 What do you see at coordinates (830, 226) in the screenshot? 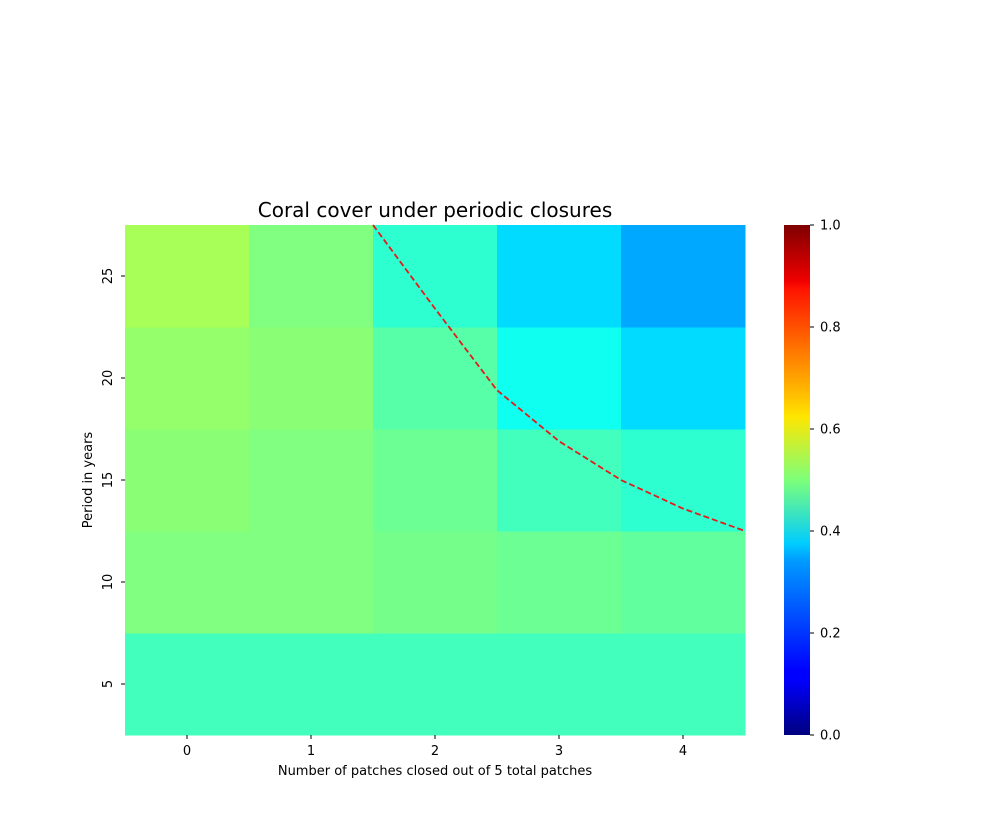
I see `colorbar-tick-label: 1.0` at bounding box center [830, 226].